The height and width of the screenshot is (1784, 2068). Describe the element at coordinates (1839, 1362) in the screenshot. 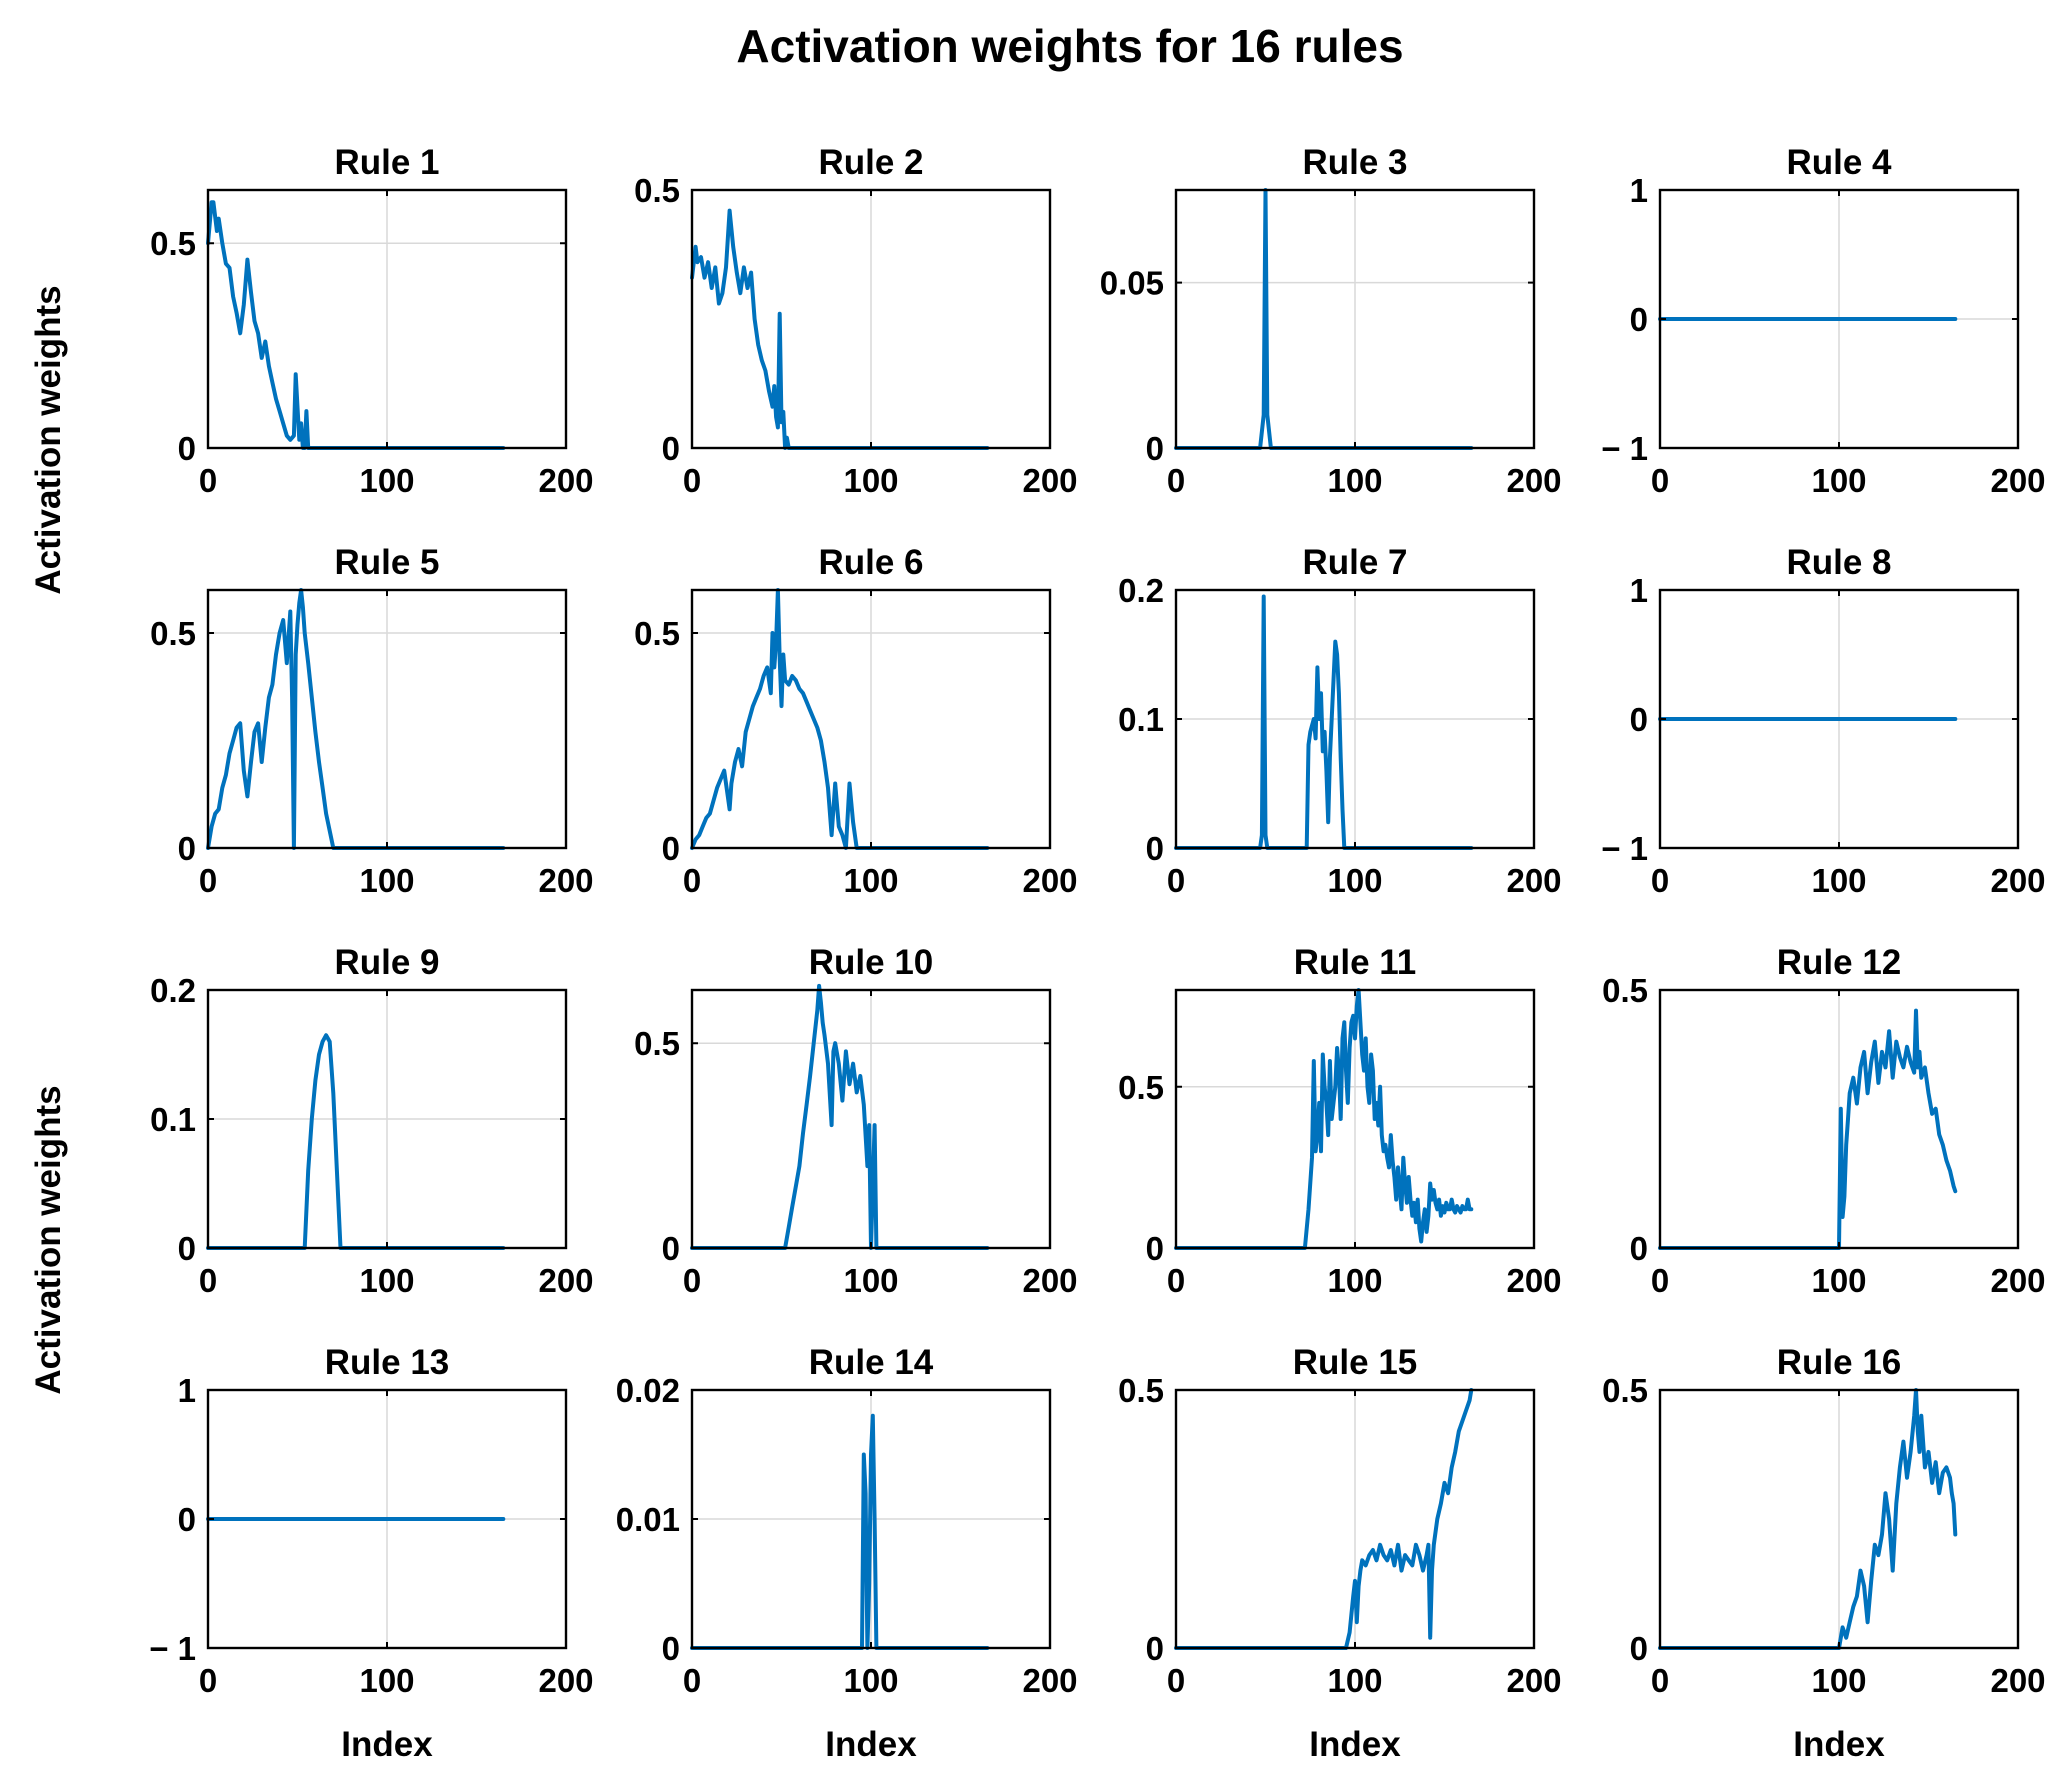

I see `subplot-title: Rule 16` at that location.